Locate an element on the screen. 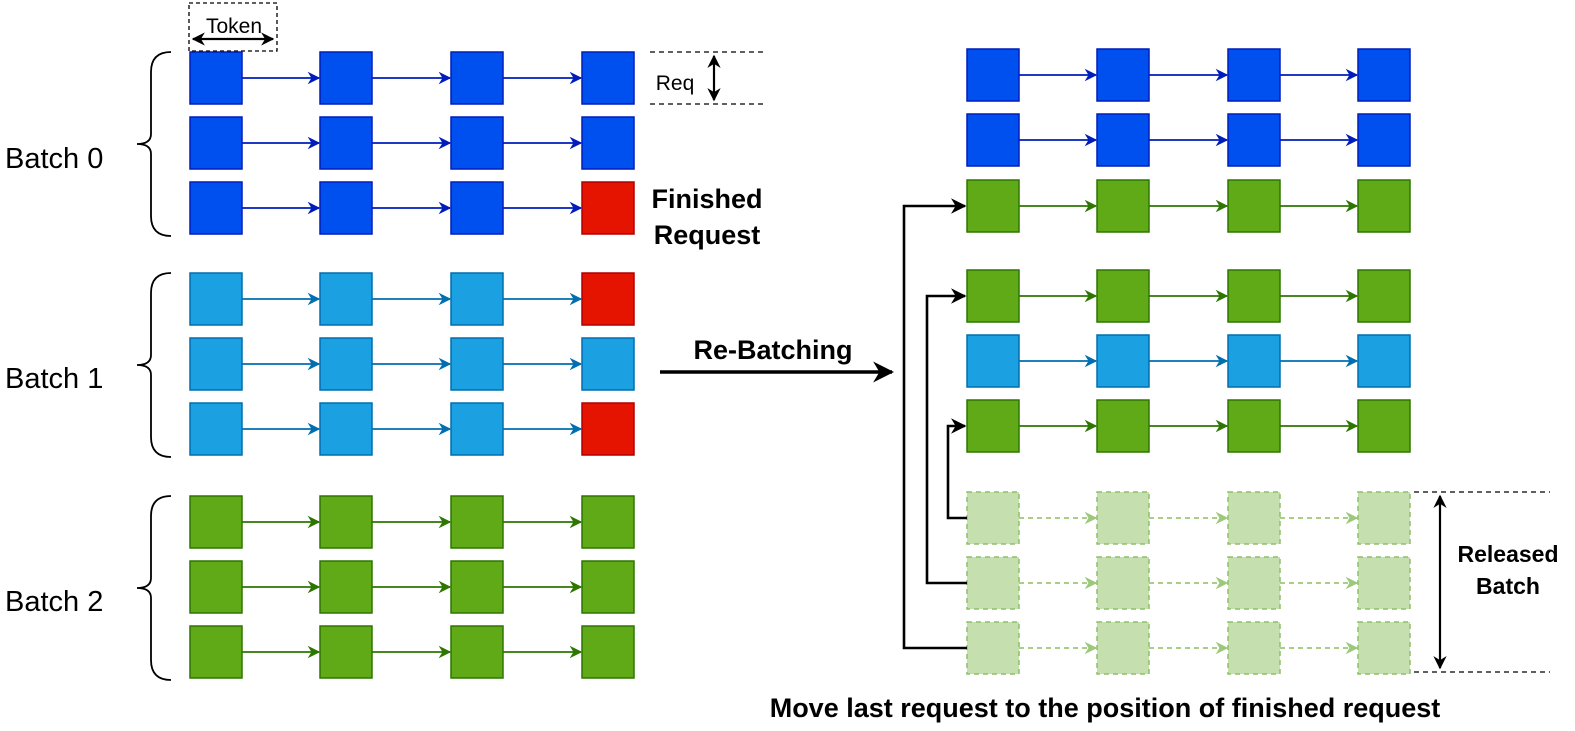 Image resolution: width=1575 pixels, height=731 pixels. released-batch-label-line1: Released is located at coordinates (1507, 554).